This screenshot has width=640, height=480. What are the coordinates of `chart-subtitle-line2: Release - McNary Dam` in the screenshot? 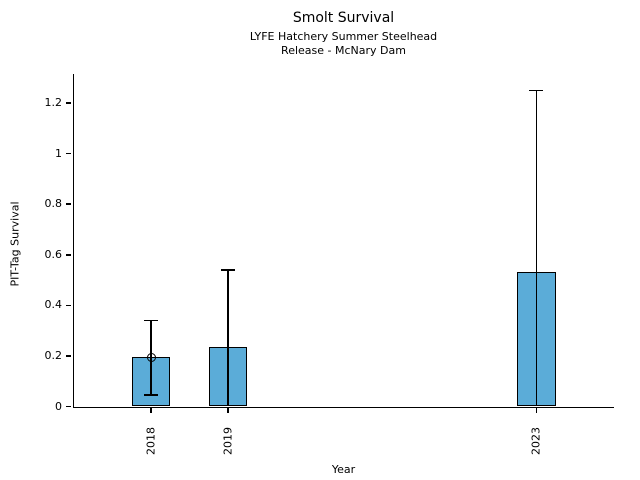 It's located at (343, 50).